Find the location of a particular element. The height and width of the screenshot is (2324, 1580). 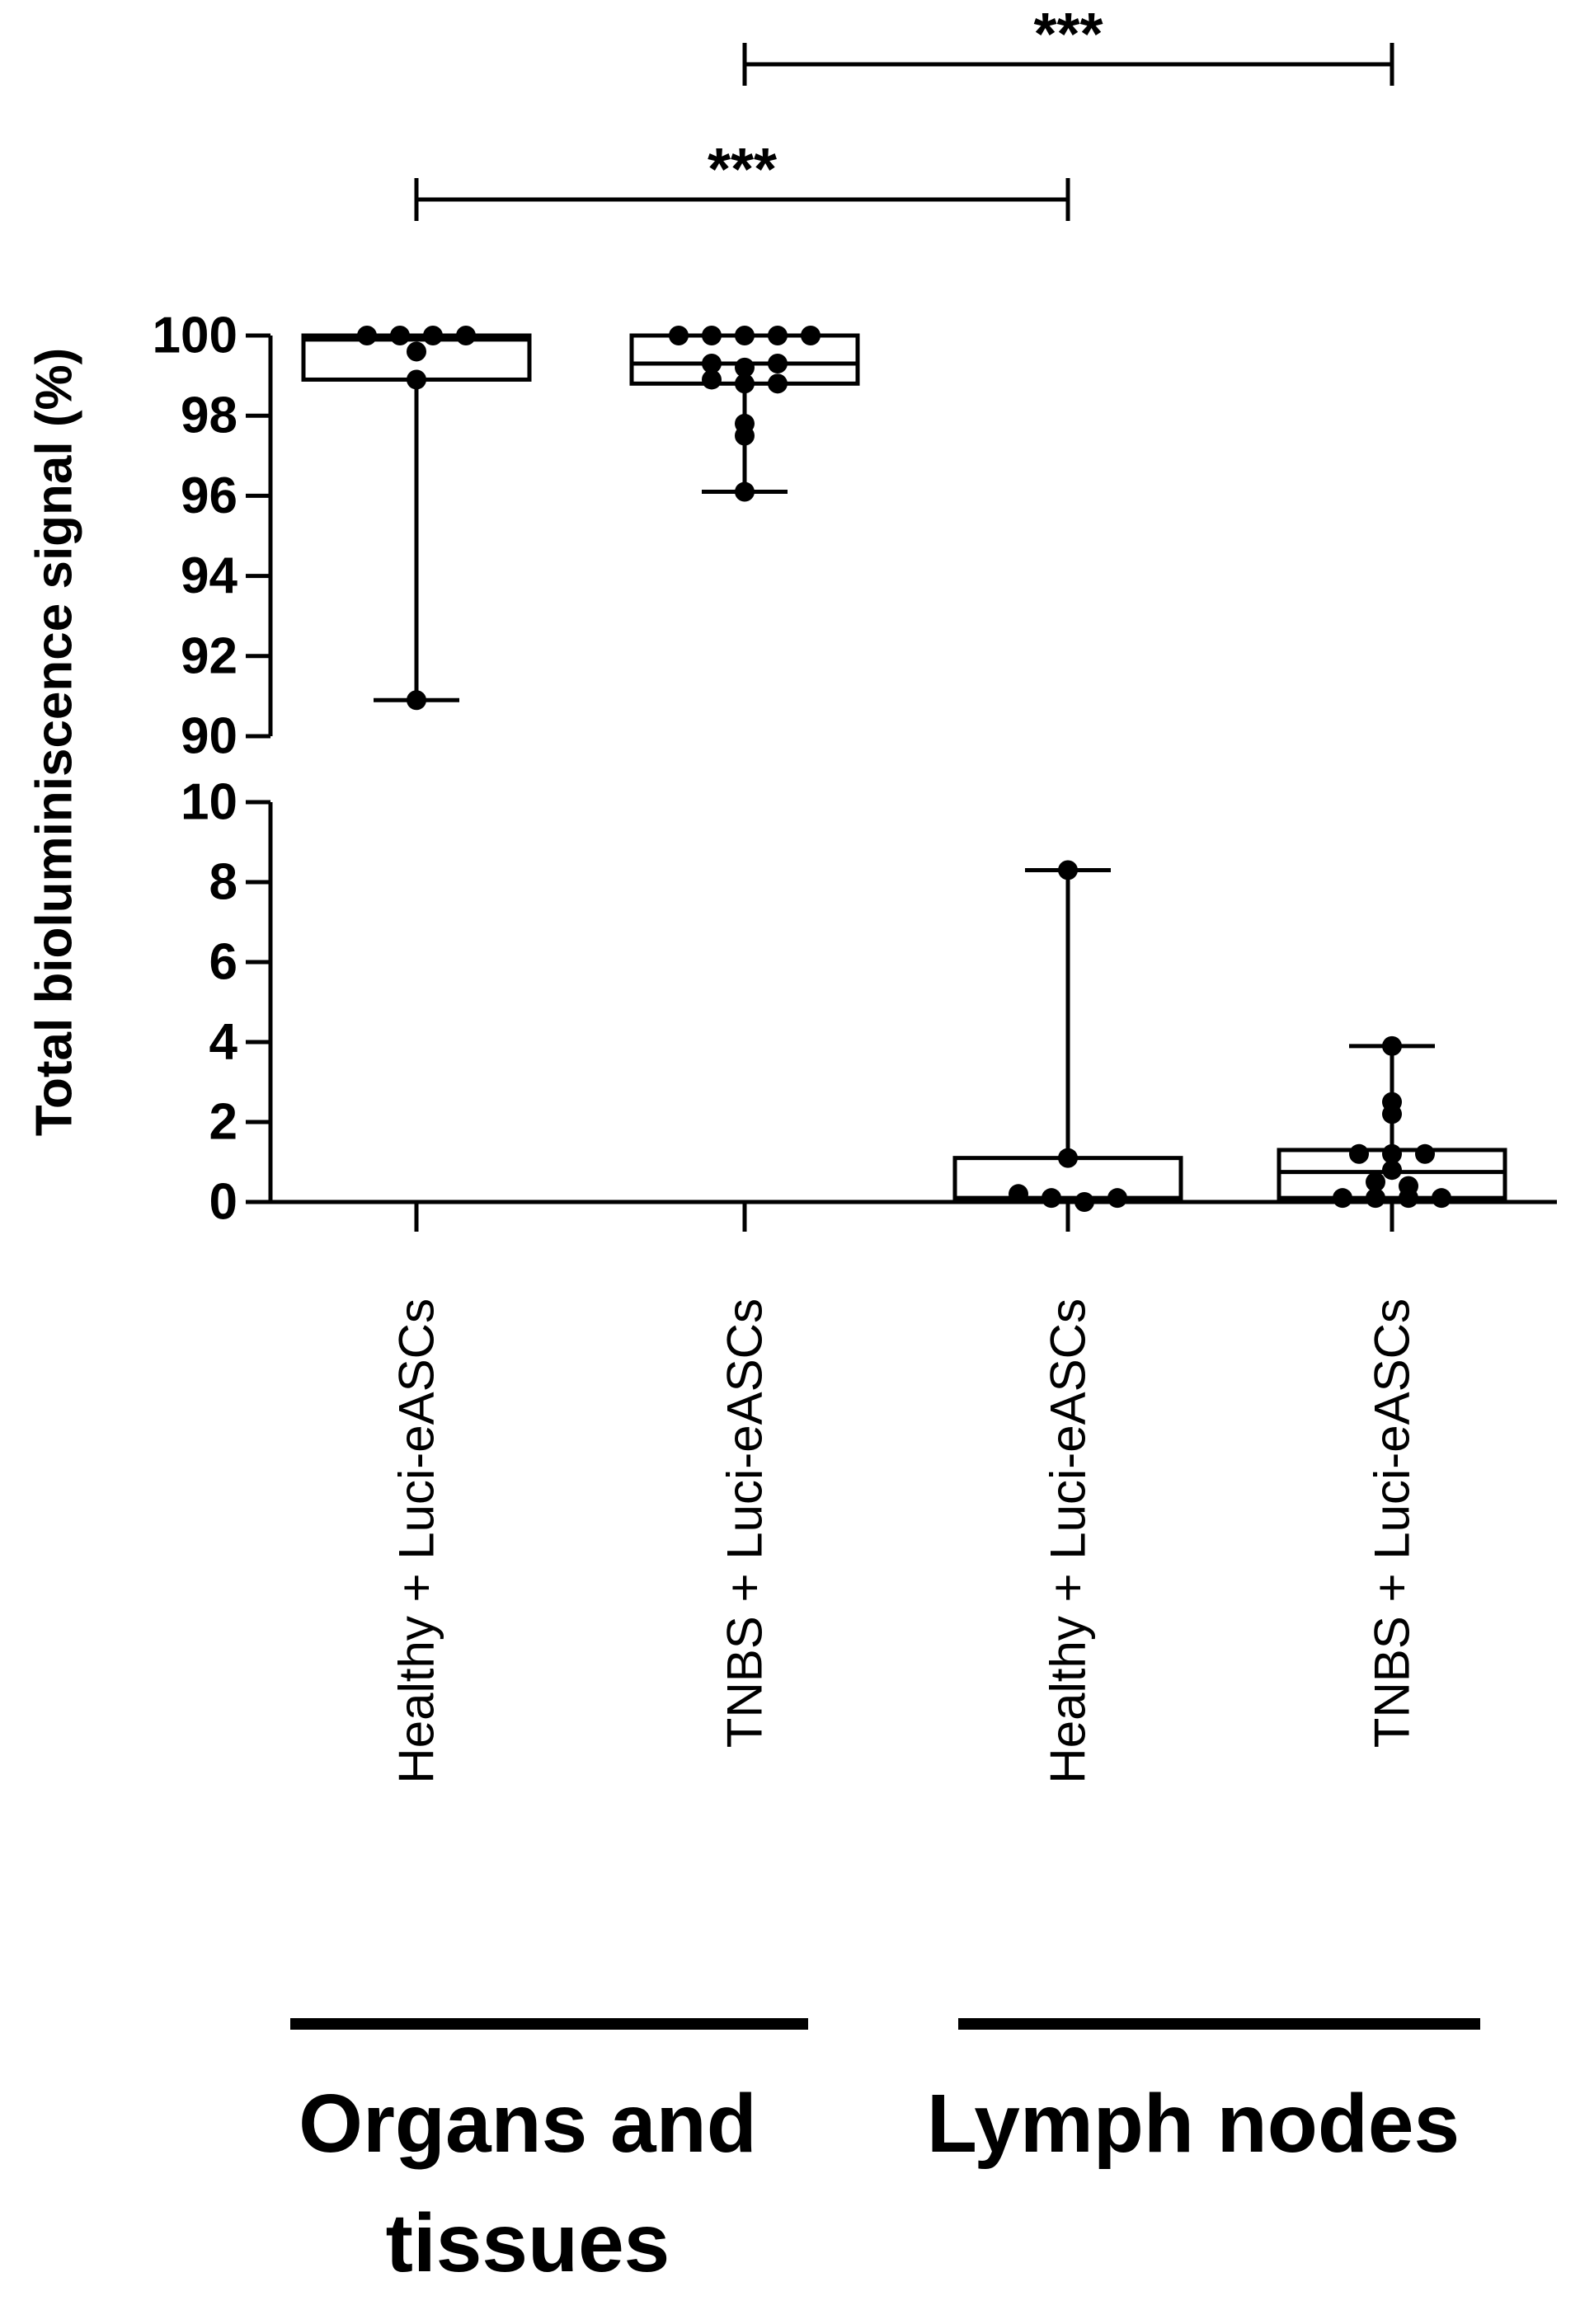

y-tick-label: 8 is located at coordinates (223, 882).